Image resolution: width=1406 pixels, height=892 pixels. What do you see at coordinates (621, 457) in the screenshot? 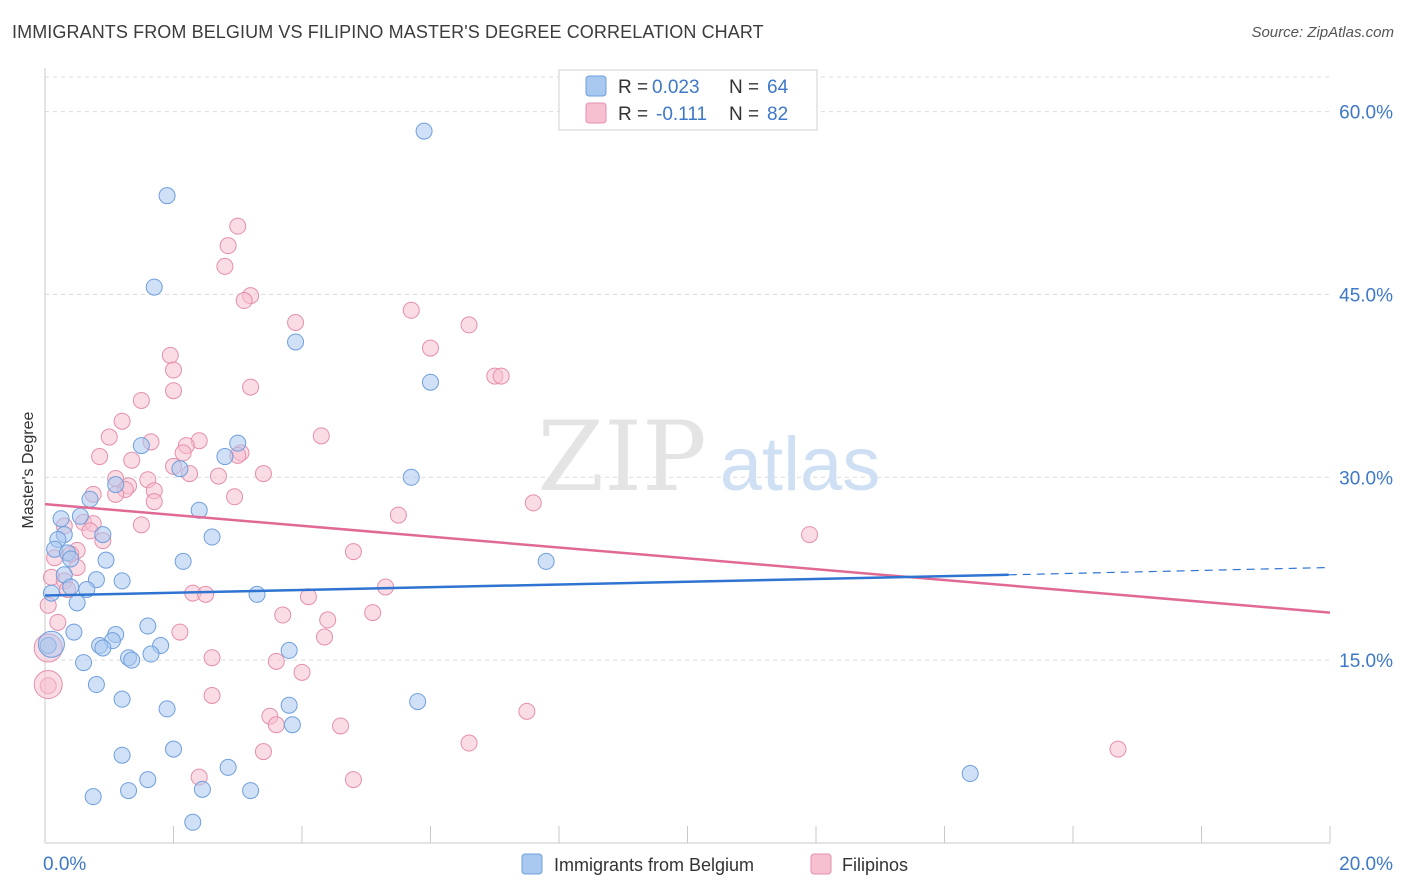
I see `watermark-zip: ZIP` at bounding box center [621, 457].